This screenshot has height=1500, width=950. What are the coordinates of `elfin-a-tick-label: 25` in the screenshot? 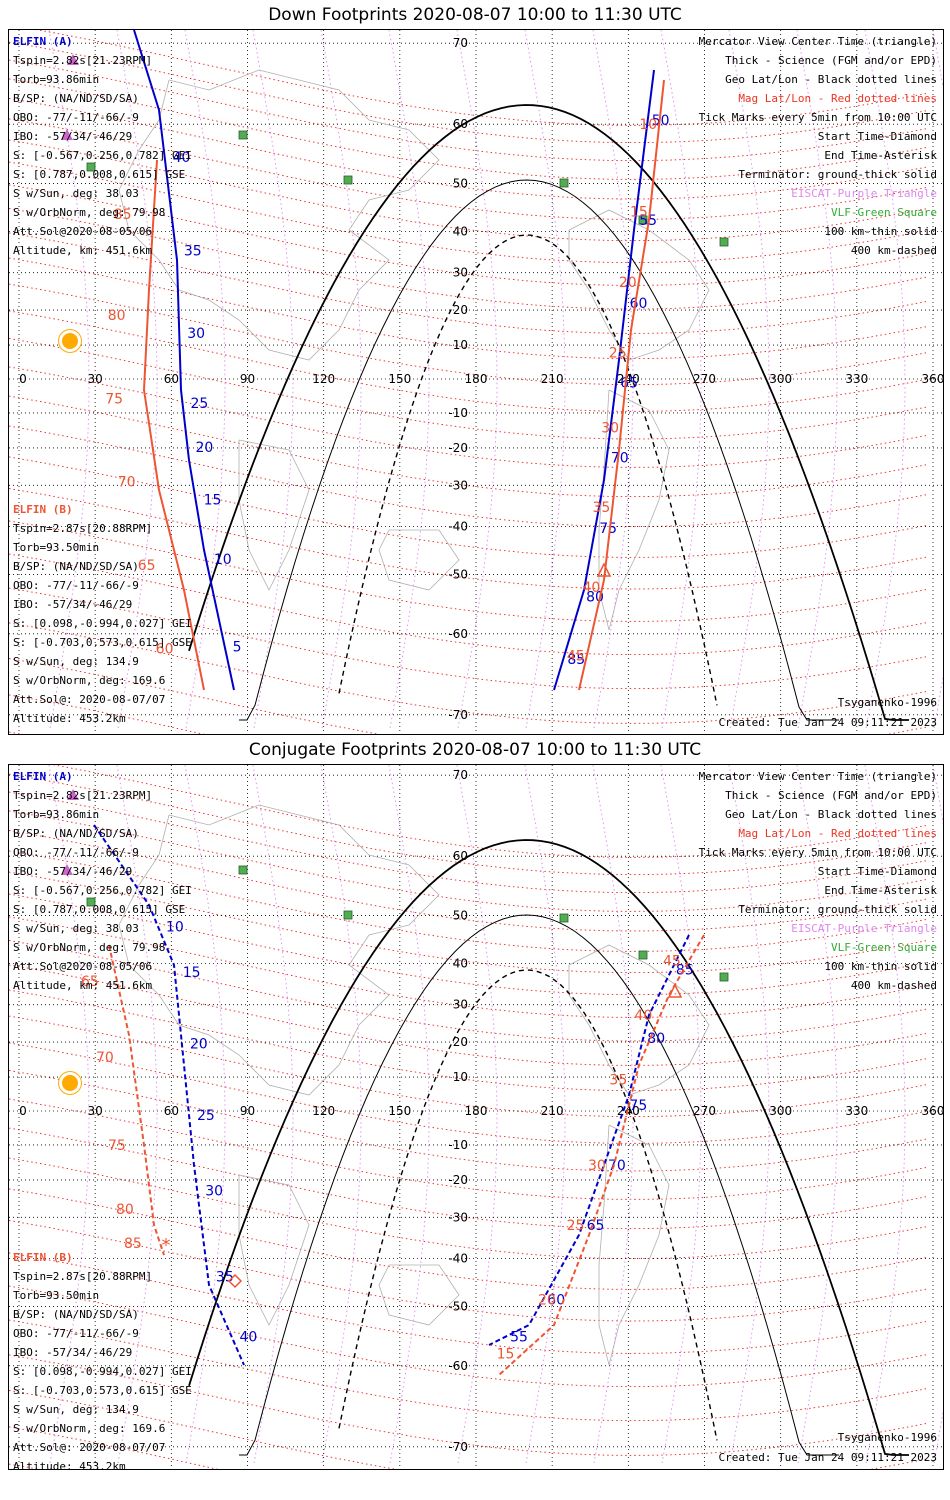 It's located at (200, 404).